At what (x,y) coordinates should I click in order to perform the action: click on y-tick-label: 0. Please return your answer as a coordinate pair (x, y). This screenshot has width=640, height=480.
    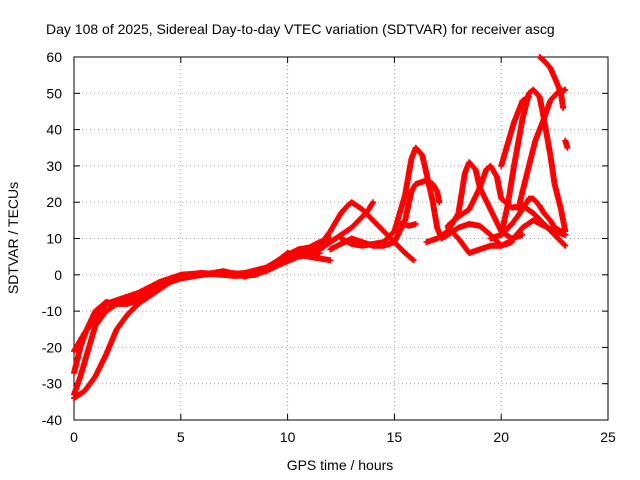
    Looking at the image, I should click on (58, 275).